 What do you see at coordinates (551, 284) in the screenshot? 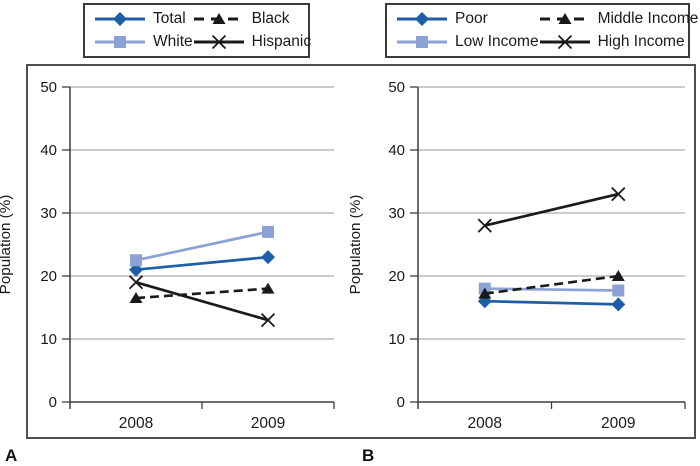
I see `series-line-middle-income` at bounding box center [551, 284].